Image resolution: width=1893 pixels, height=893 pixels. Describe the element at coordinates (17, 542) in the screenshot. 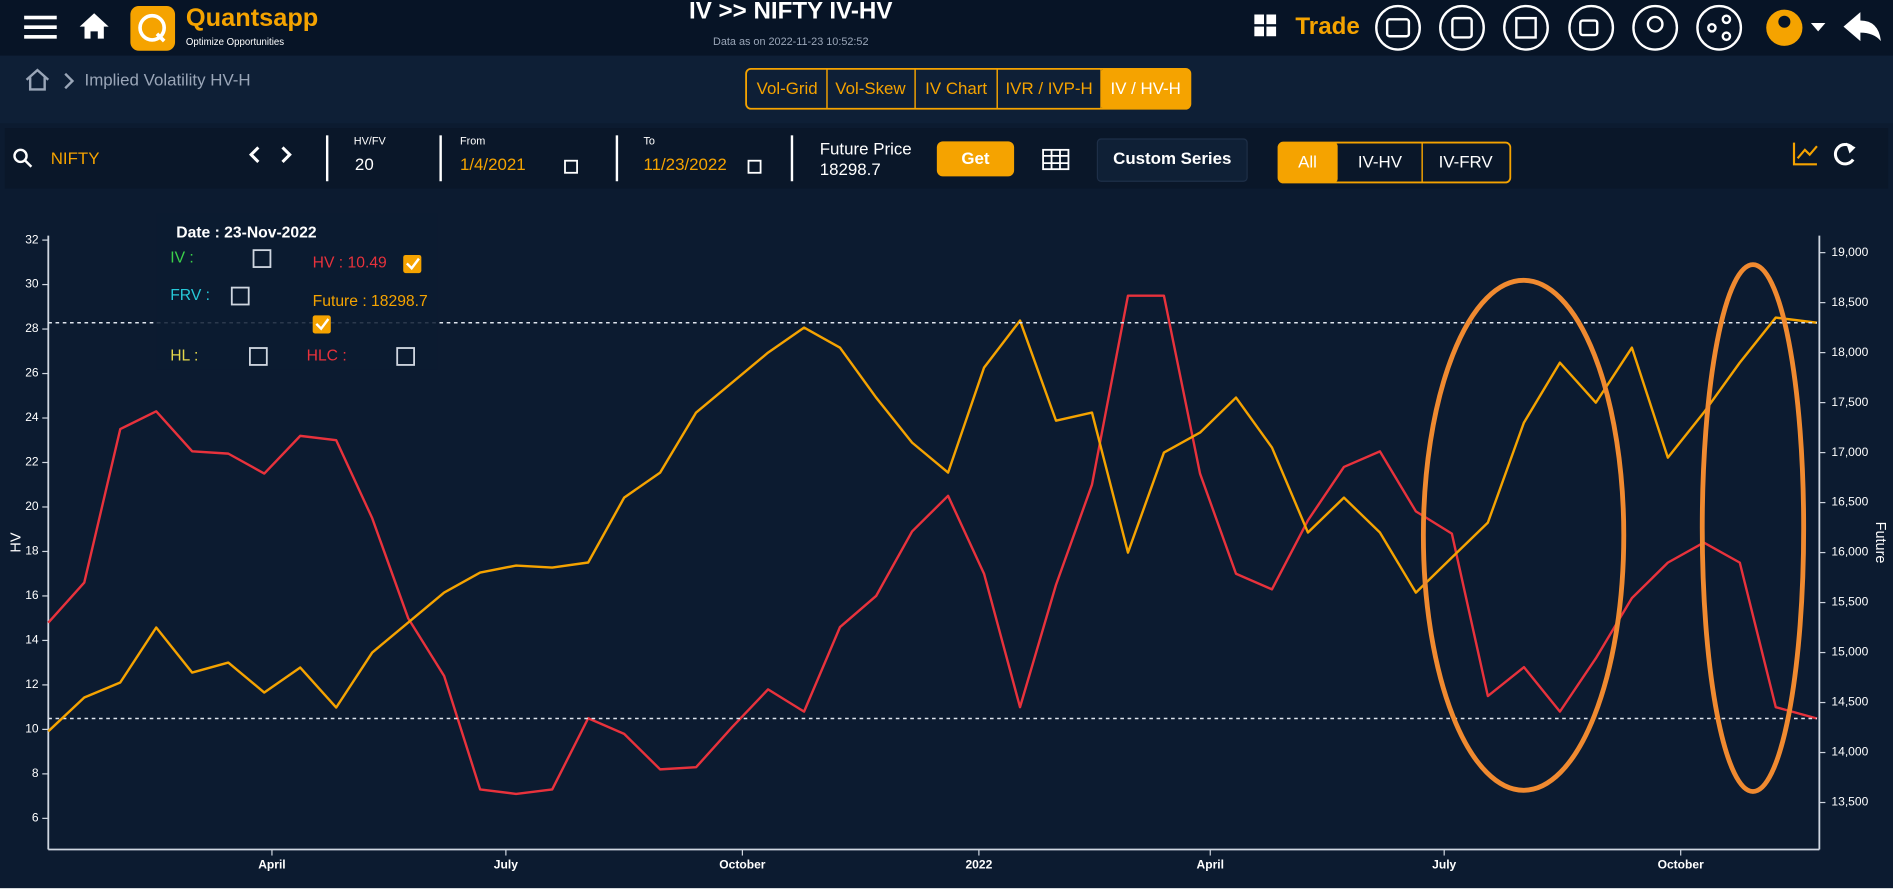

I see `y-axis-label: HV` at that location.